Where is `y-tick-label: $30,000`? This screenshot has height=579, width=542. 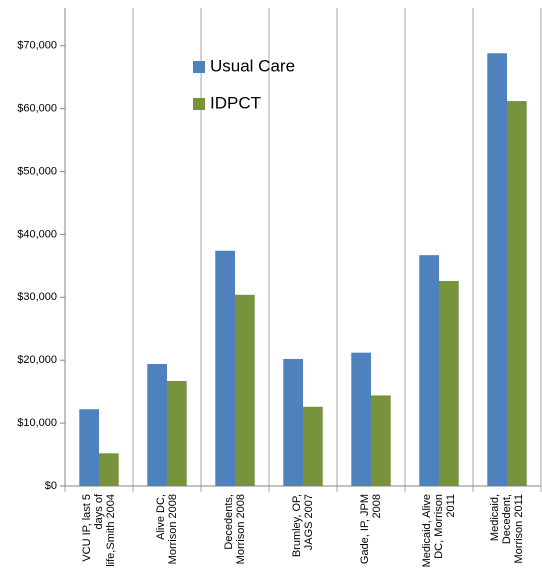 y-tick-label: $30,000 is located at coordinates (37, 297).